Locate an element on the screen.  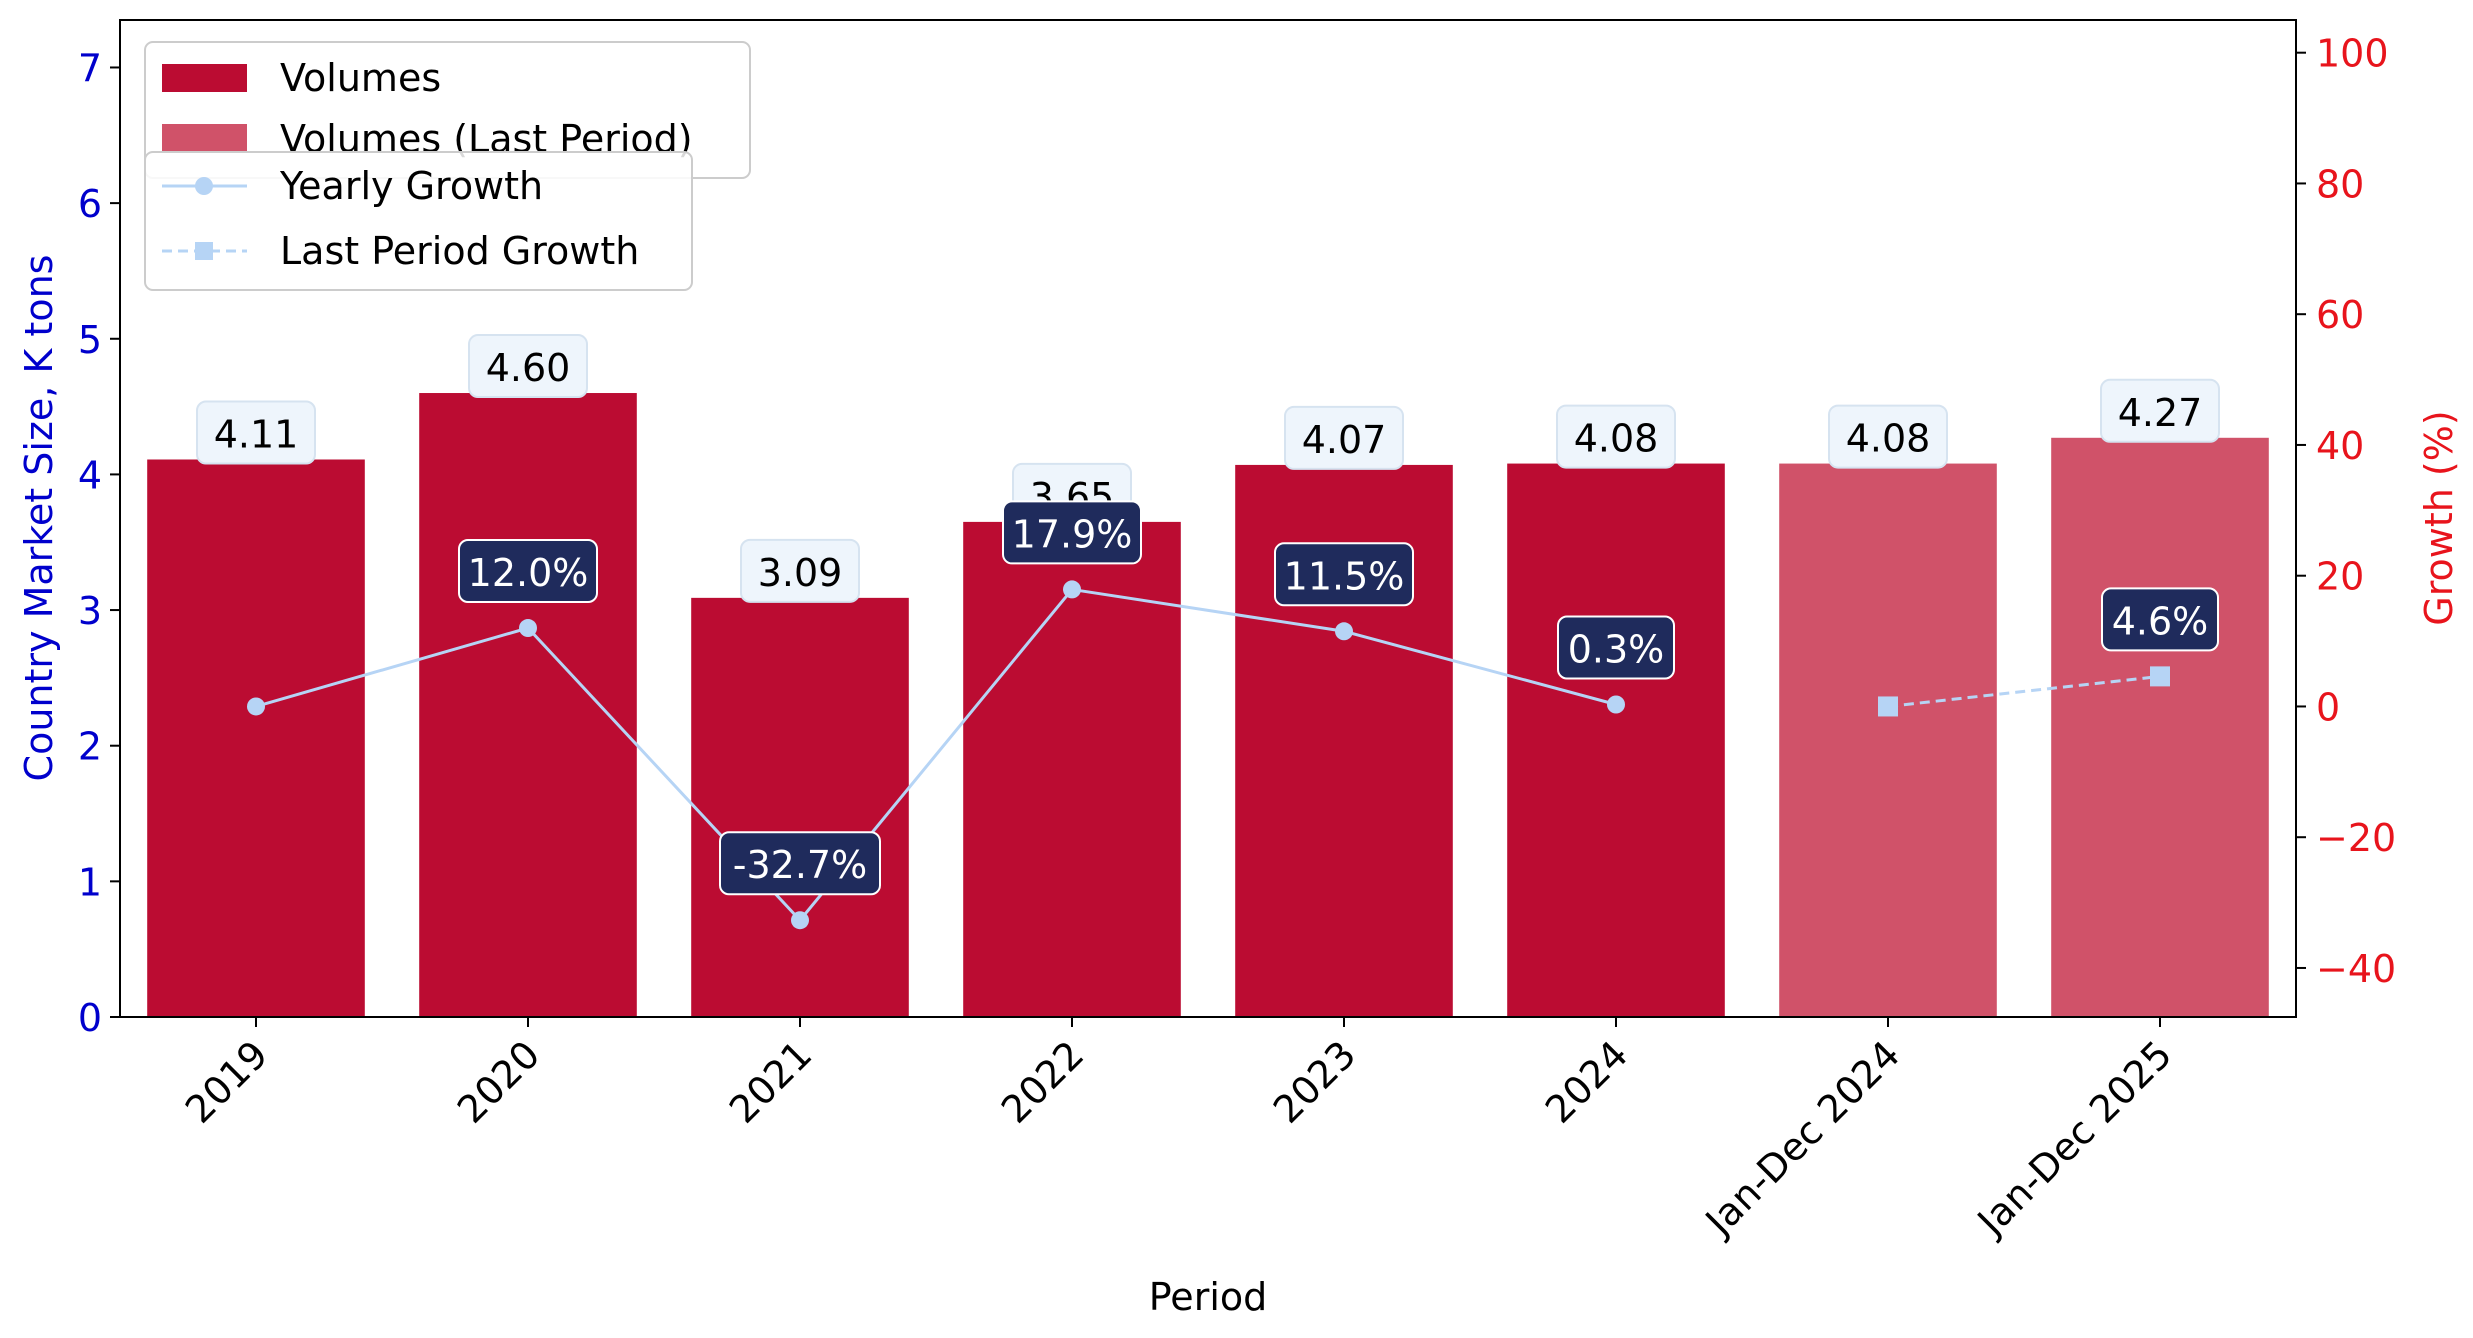
right-axis: −40 −20 0 20 40 60 80 100 is located at coordinates (2346, 511).